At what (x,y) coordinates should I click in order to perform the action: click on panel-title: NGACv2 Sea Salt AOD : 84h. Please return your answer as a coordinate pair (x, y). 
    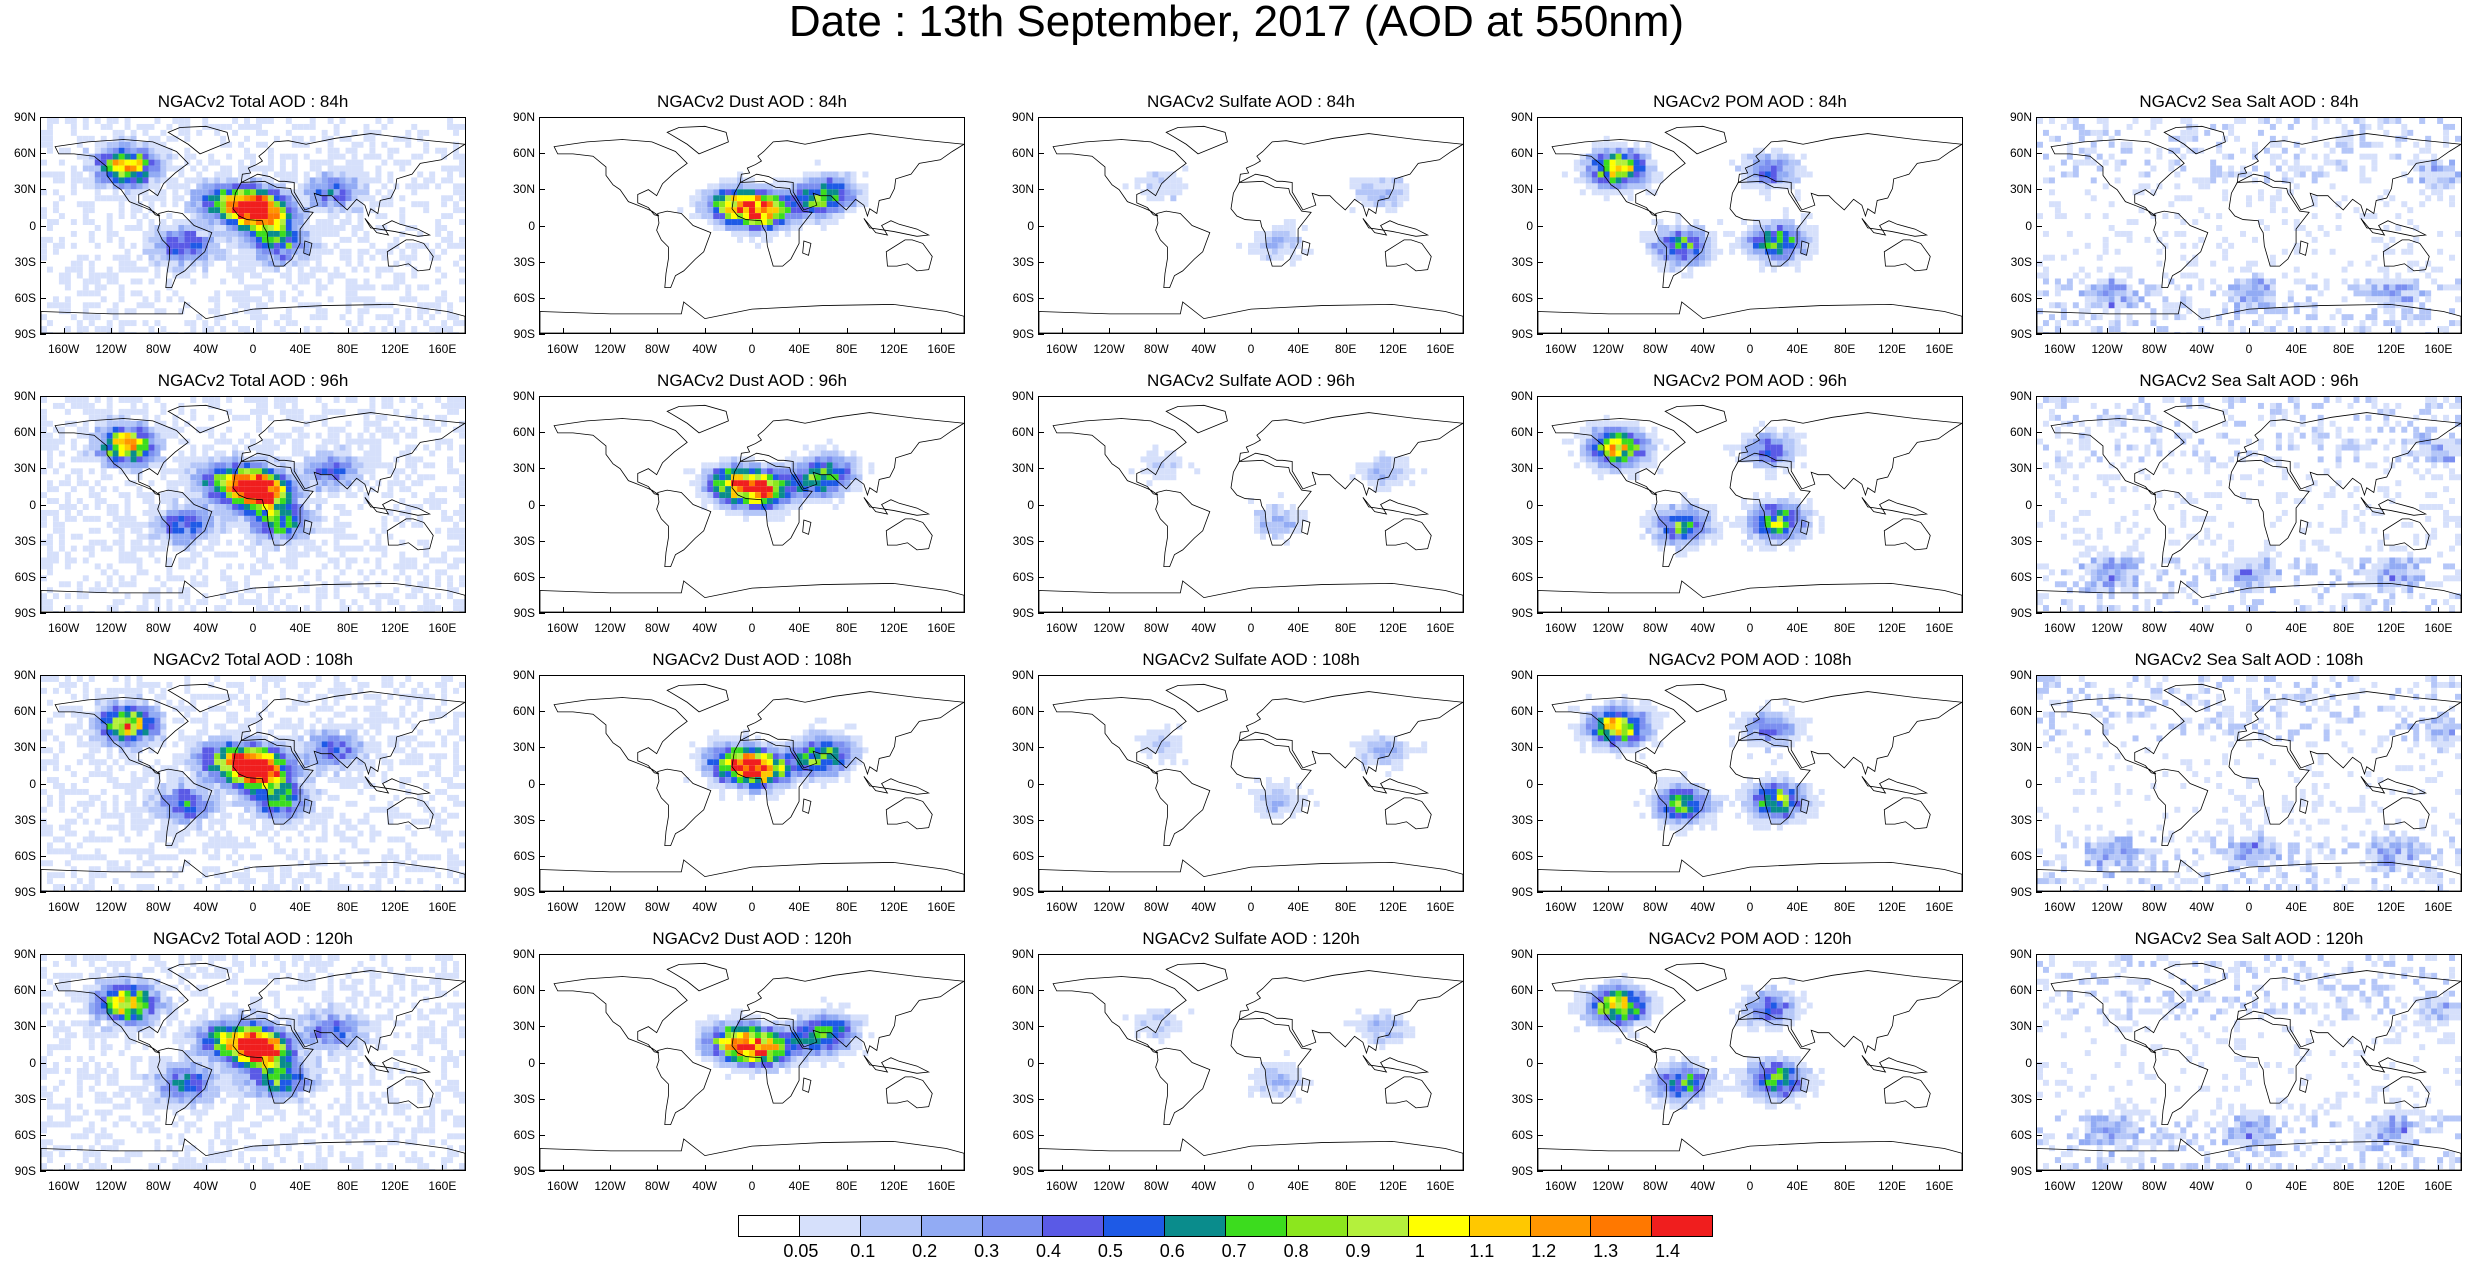
    Looking at the image, I should click on (2249, 102).